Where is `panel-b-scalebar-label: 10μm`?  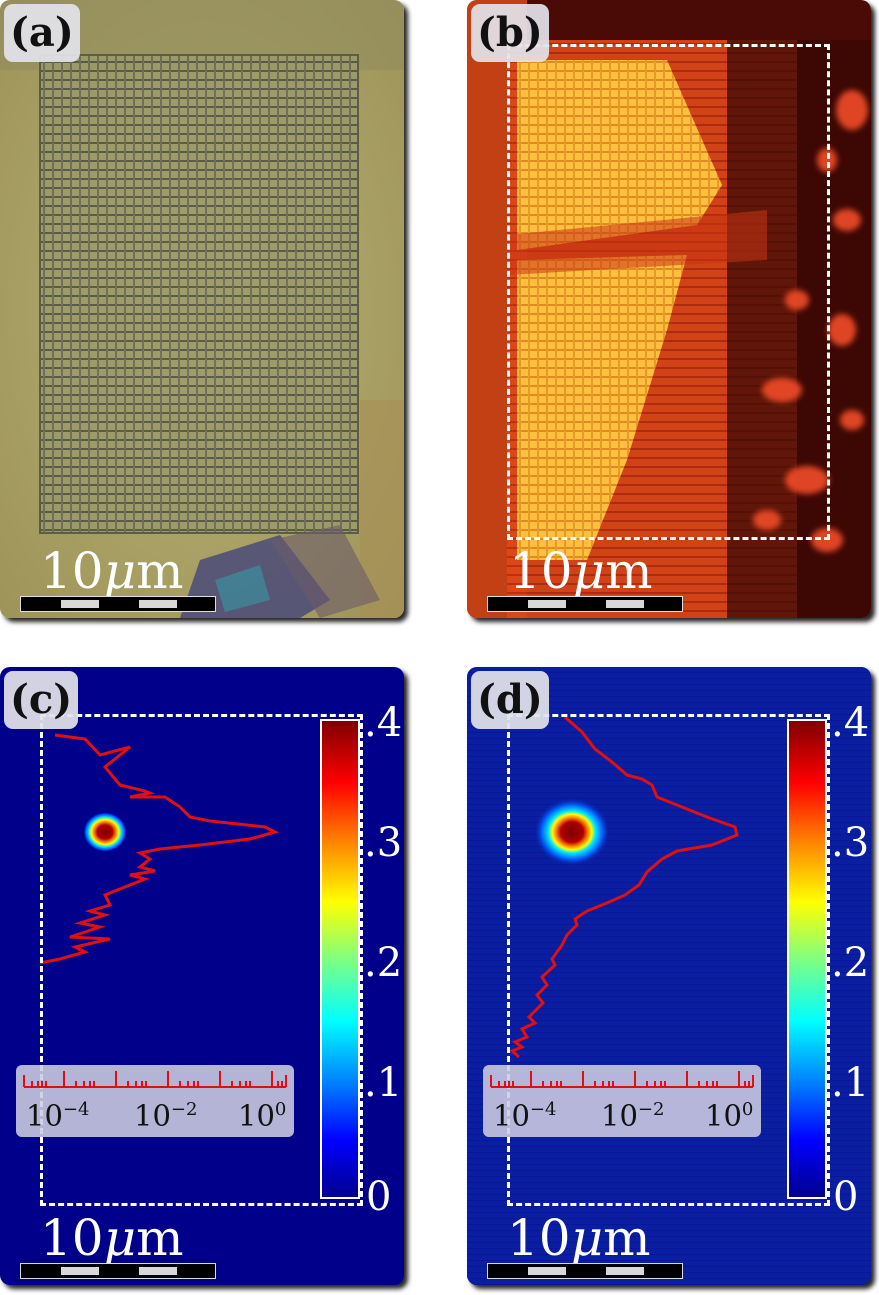
panel-b-scalebar-label: 10μm is located at coordinates (581, 571).